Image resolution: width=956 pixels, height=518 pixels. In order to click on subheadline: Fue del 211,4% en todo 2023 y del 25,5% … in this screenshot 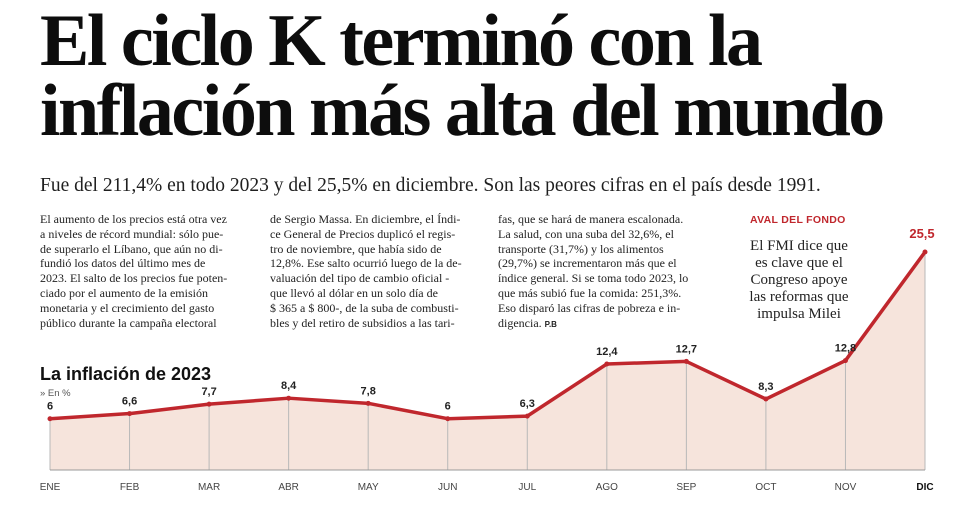, I will do `click(430, 185)`.